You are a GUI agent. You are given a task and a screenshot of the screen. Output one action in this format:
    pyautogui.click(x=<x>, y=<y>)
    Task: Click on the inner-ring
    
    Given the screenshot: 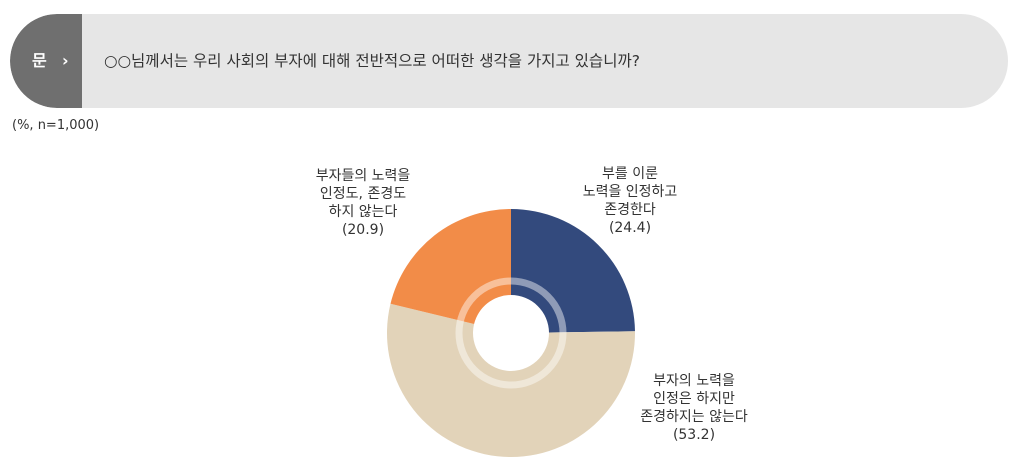 What is the action you would take?
    pyautogui.click(x=511, y=333)
    